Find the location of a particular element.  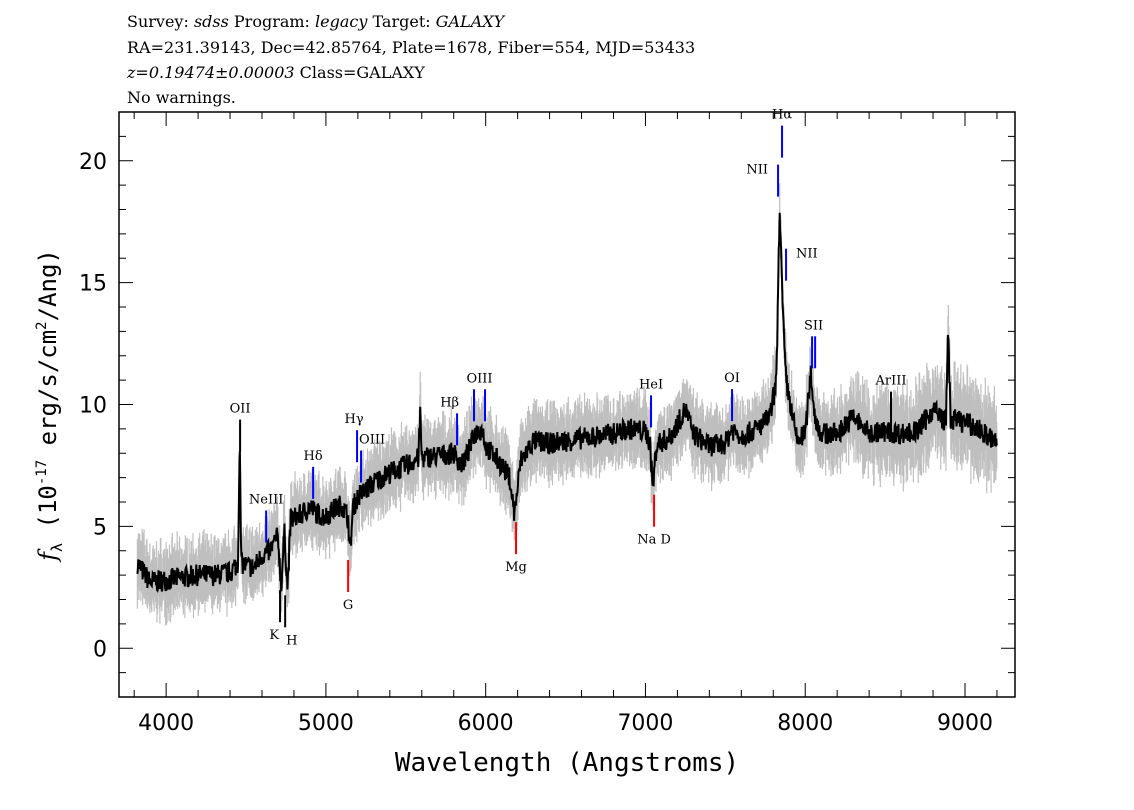

target-value: GALAXY is located at coordinates (470, 21).